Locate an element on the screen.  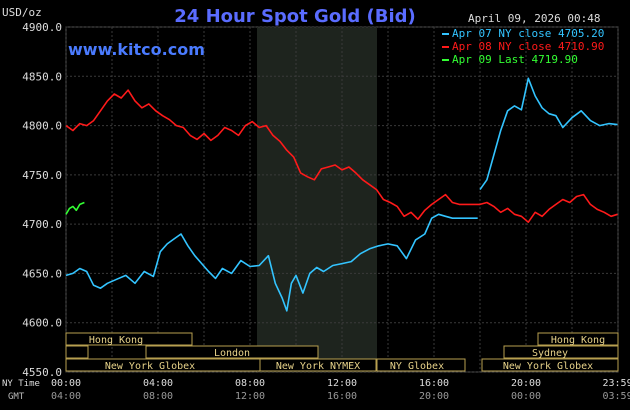
session-sydney is located at coordinates (561, 352).